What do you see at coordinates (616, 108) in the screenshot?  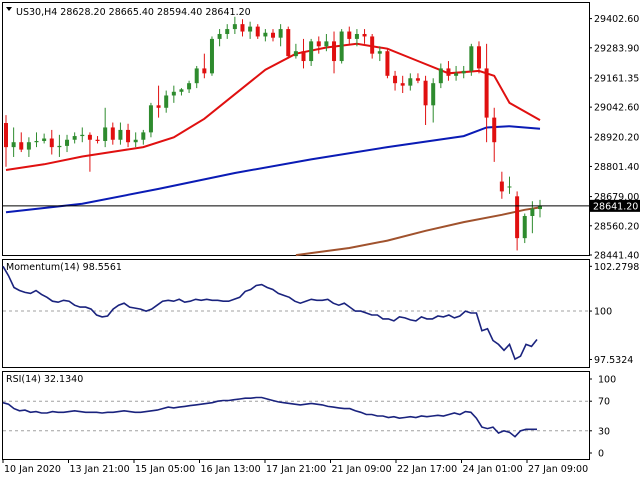 I see `price-tick-label: 29042.60` at bounding box center [616, 108].